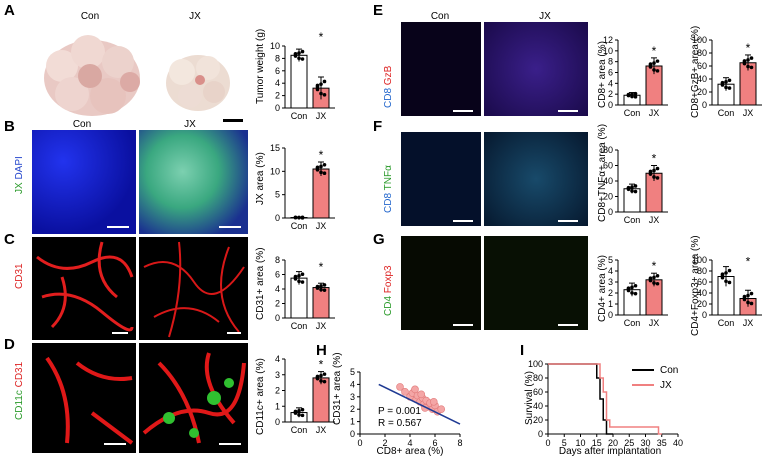 This screenshot has width=774, height=460. Describe the element at coordinates (277, 275) in the screenshot. I see `y-tick-label-C: 6` at that location.